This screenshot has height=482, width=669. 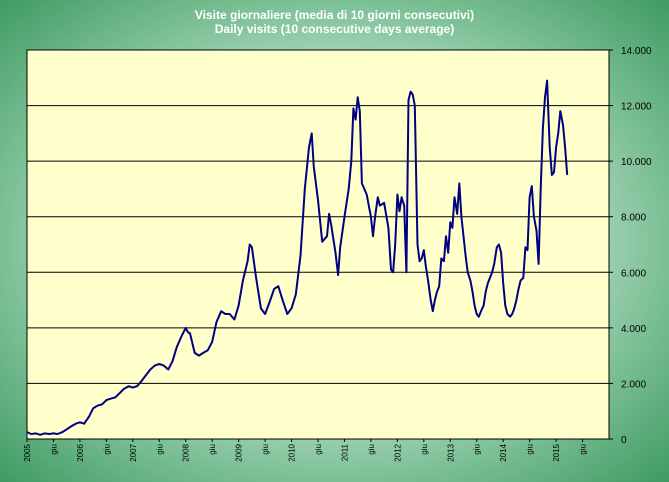 What do you see at coordinates (397, 452) in the screenshot?
I see `x-tick-label: 2012` at bounding box center [397, 452].